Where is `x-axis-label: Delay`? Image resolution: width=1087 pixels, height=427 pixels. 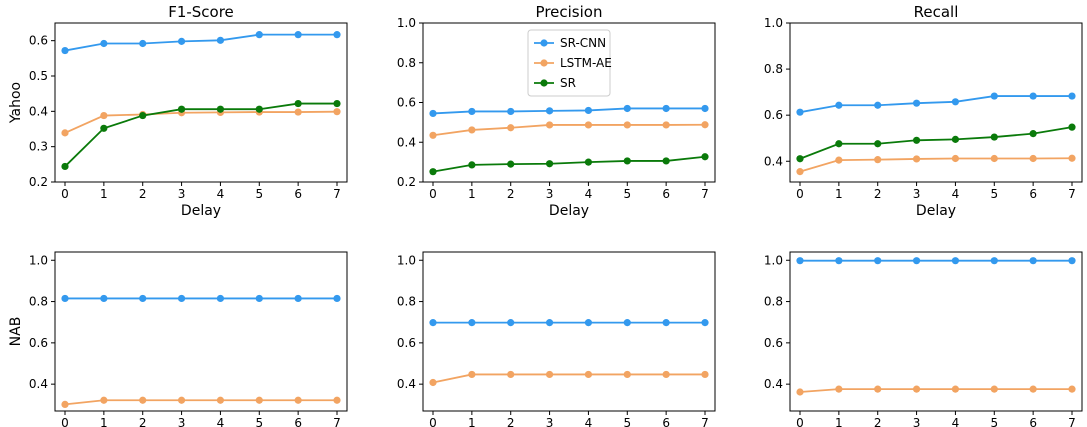
x-axis-label: Delay is located at coordinates (201, 211).